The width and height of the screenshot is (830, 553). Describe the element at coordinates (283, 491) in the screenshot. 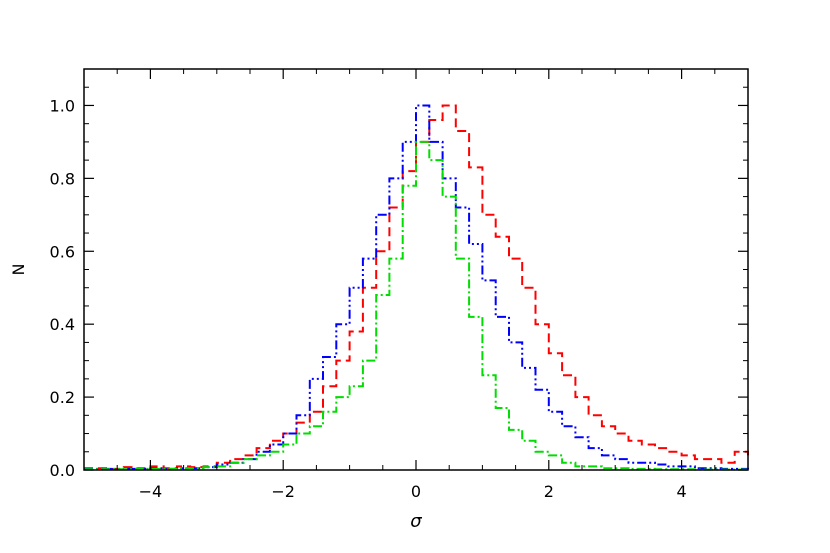

I see `x-tick-label: −2` at that location.